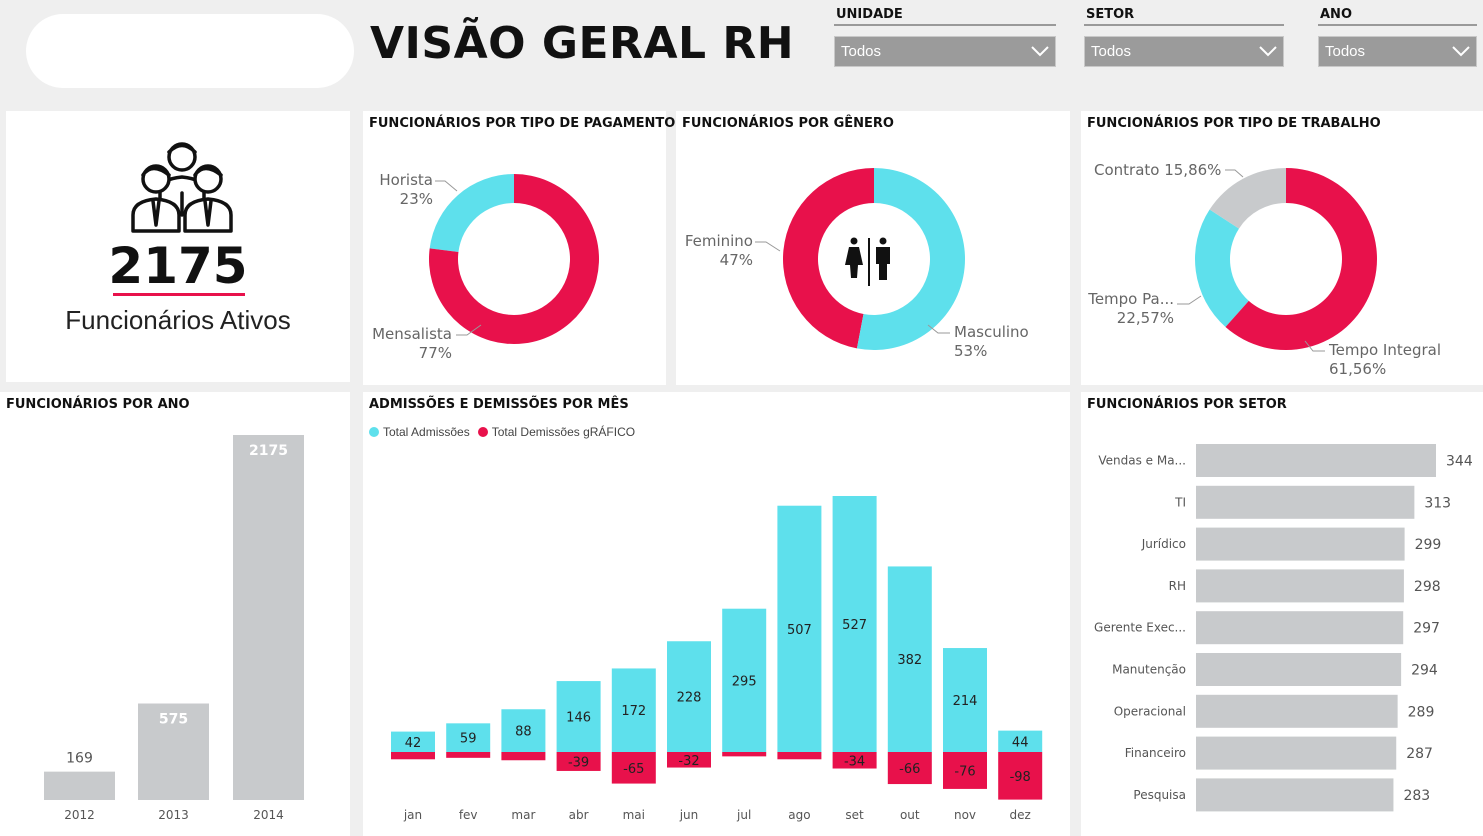 This screenshot has height=836, width=1483. What do you see at coordinates (1419, 754) in the screenshot?
I see `data-label: 287` at bounding box center [1419, 754].